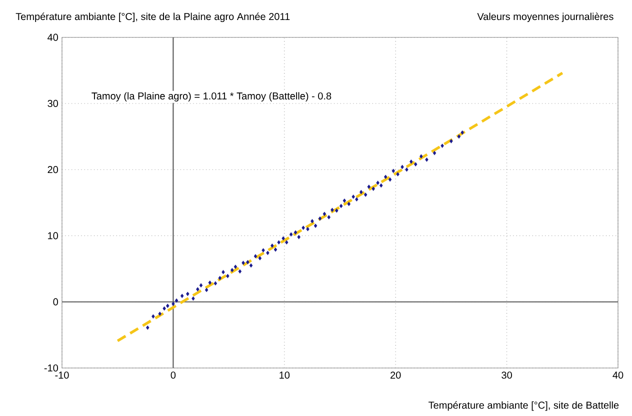 The height and width of the screenshot is (416, 632). Describe the element at coordinates (395, 375) in the screenshot. I see `x-tick-label: 20` at that location.